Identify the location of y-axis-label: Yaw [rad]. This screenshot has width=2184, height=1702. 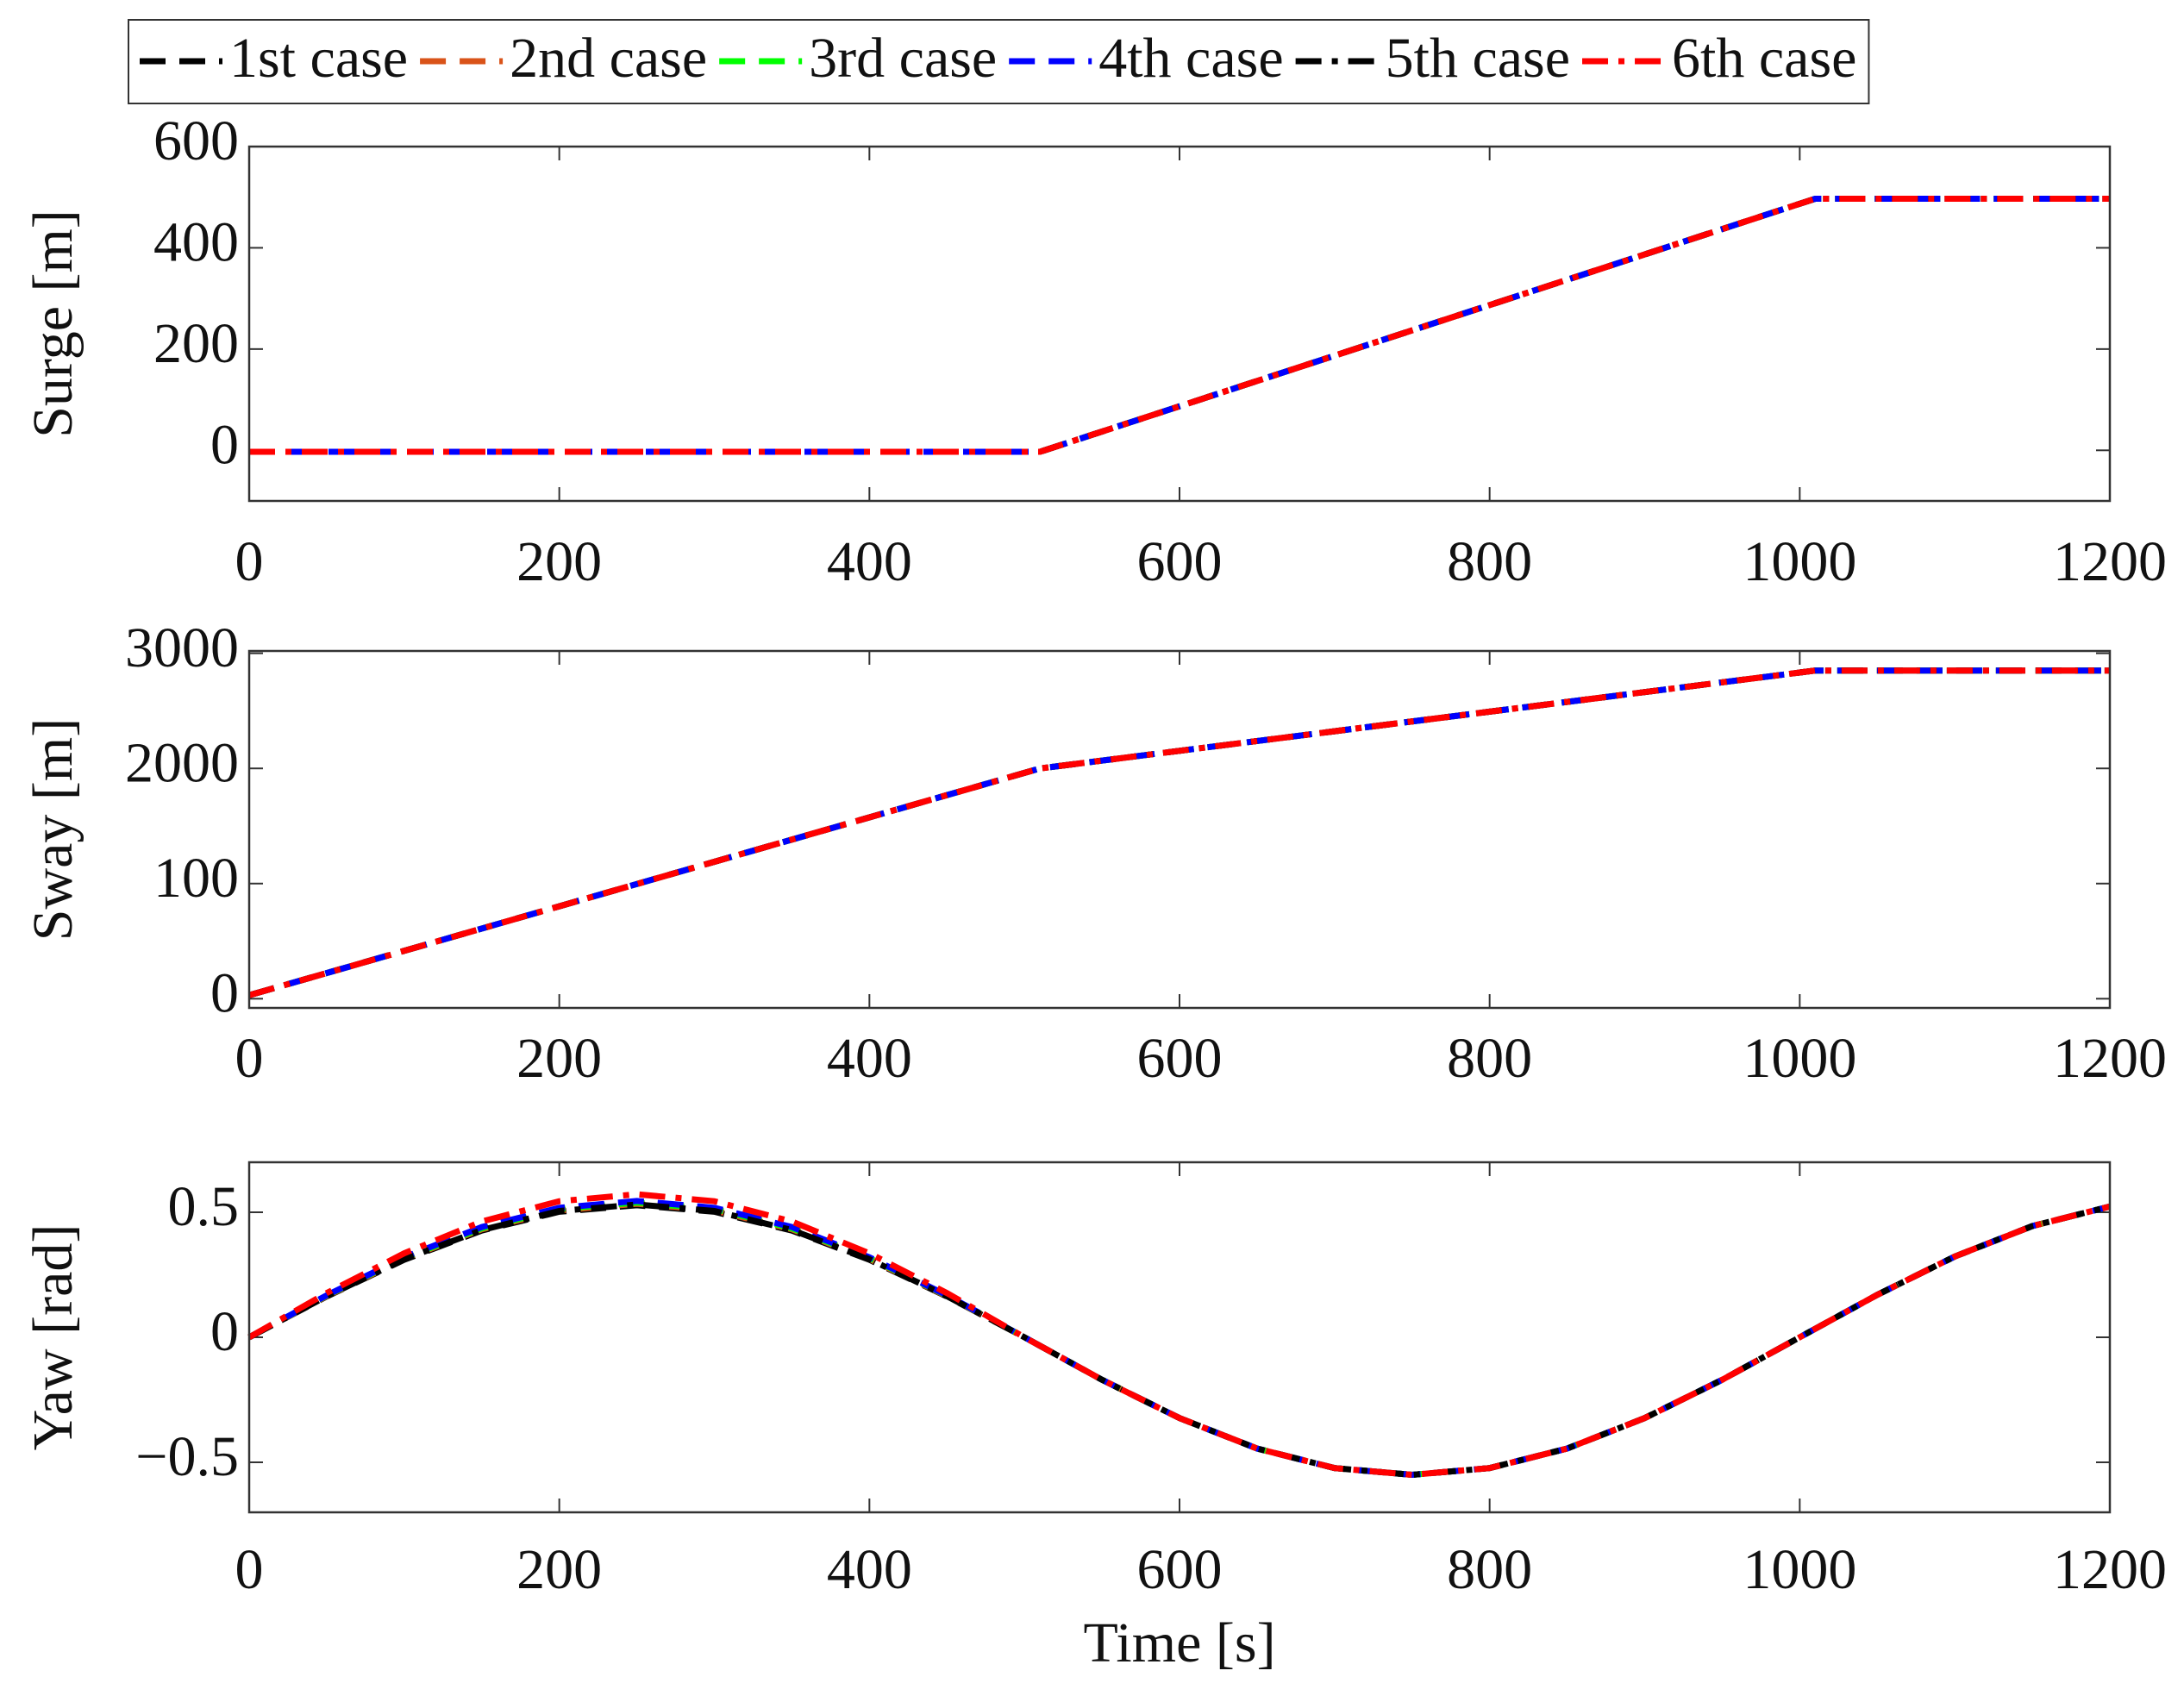
(53, 1337).